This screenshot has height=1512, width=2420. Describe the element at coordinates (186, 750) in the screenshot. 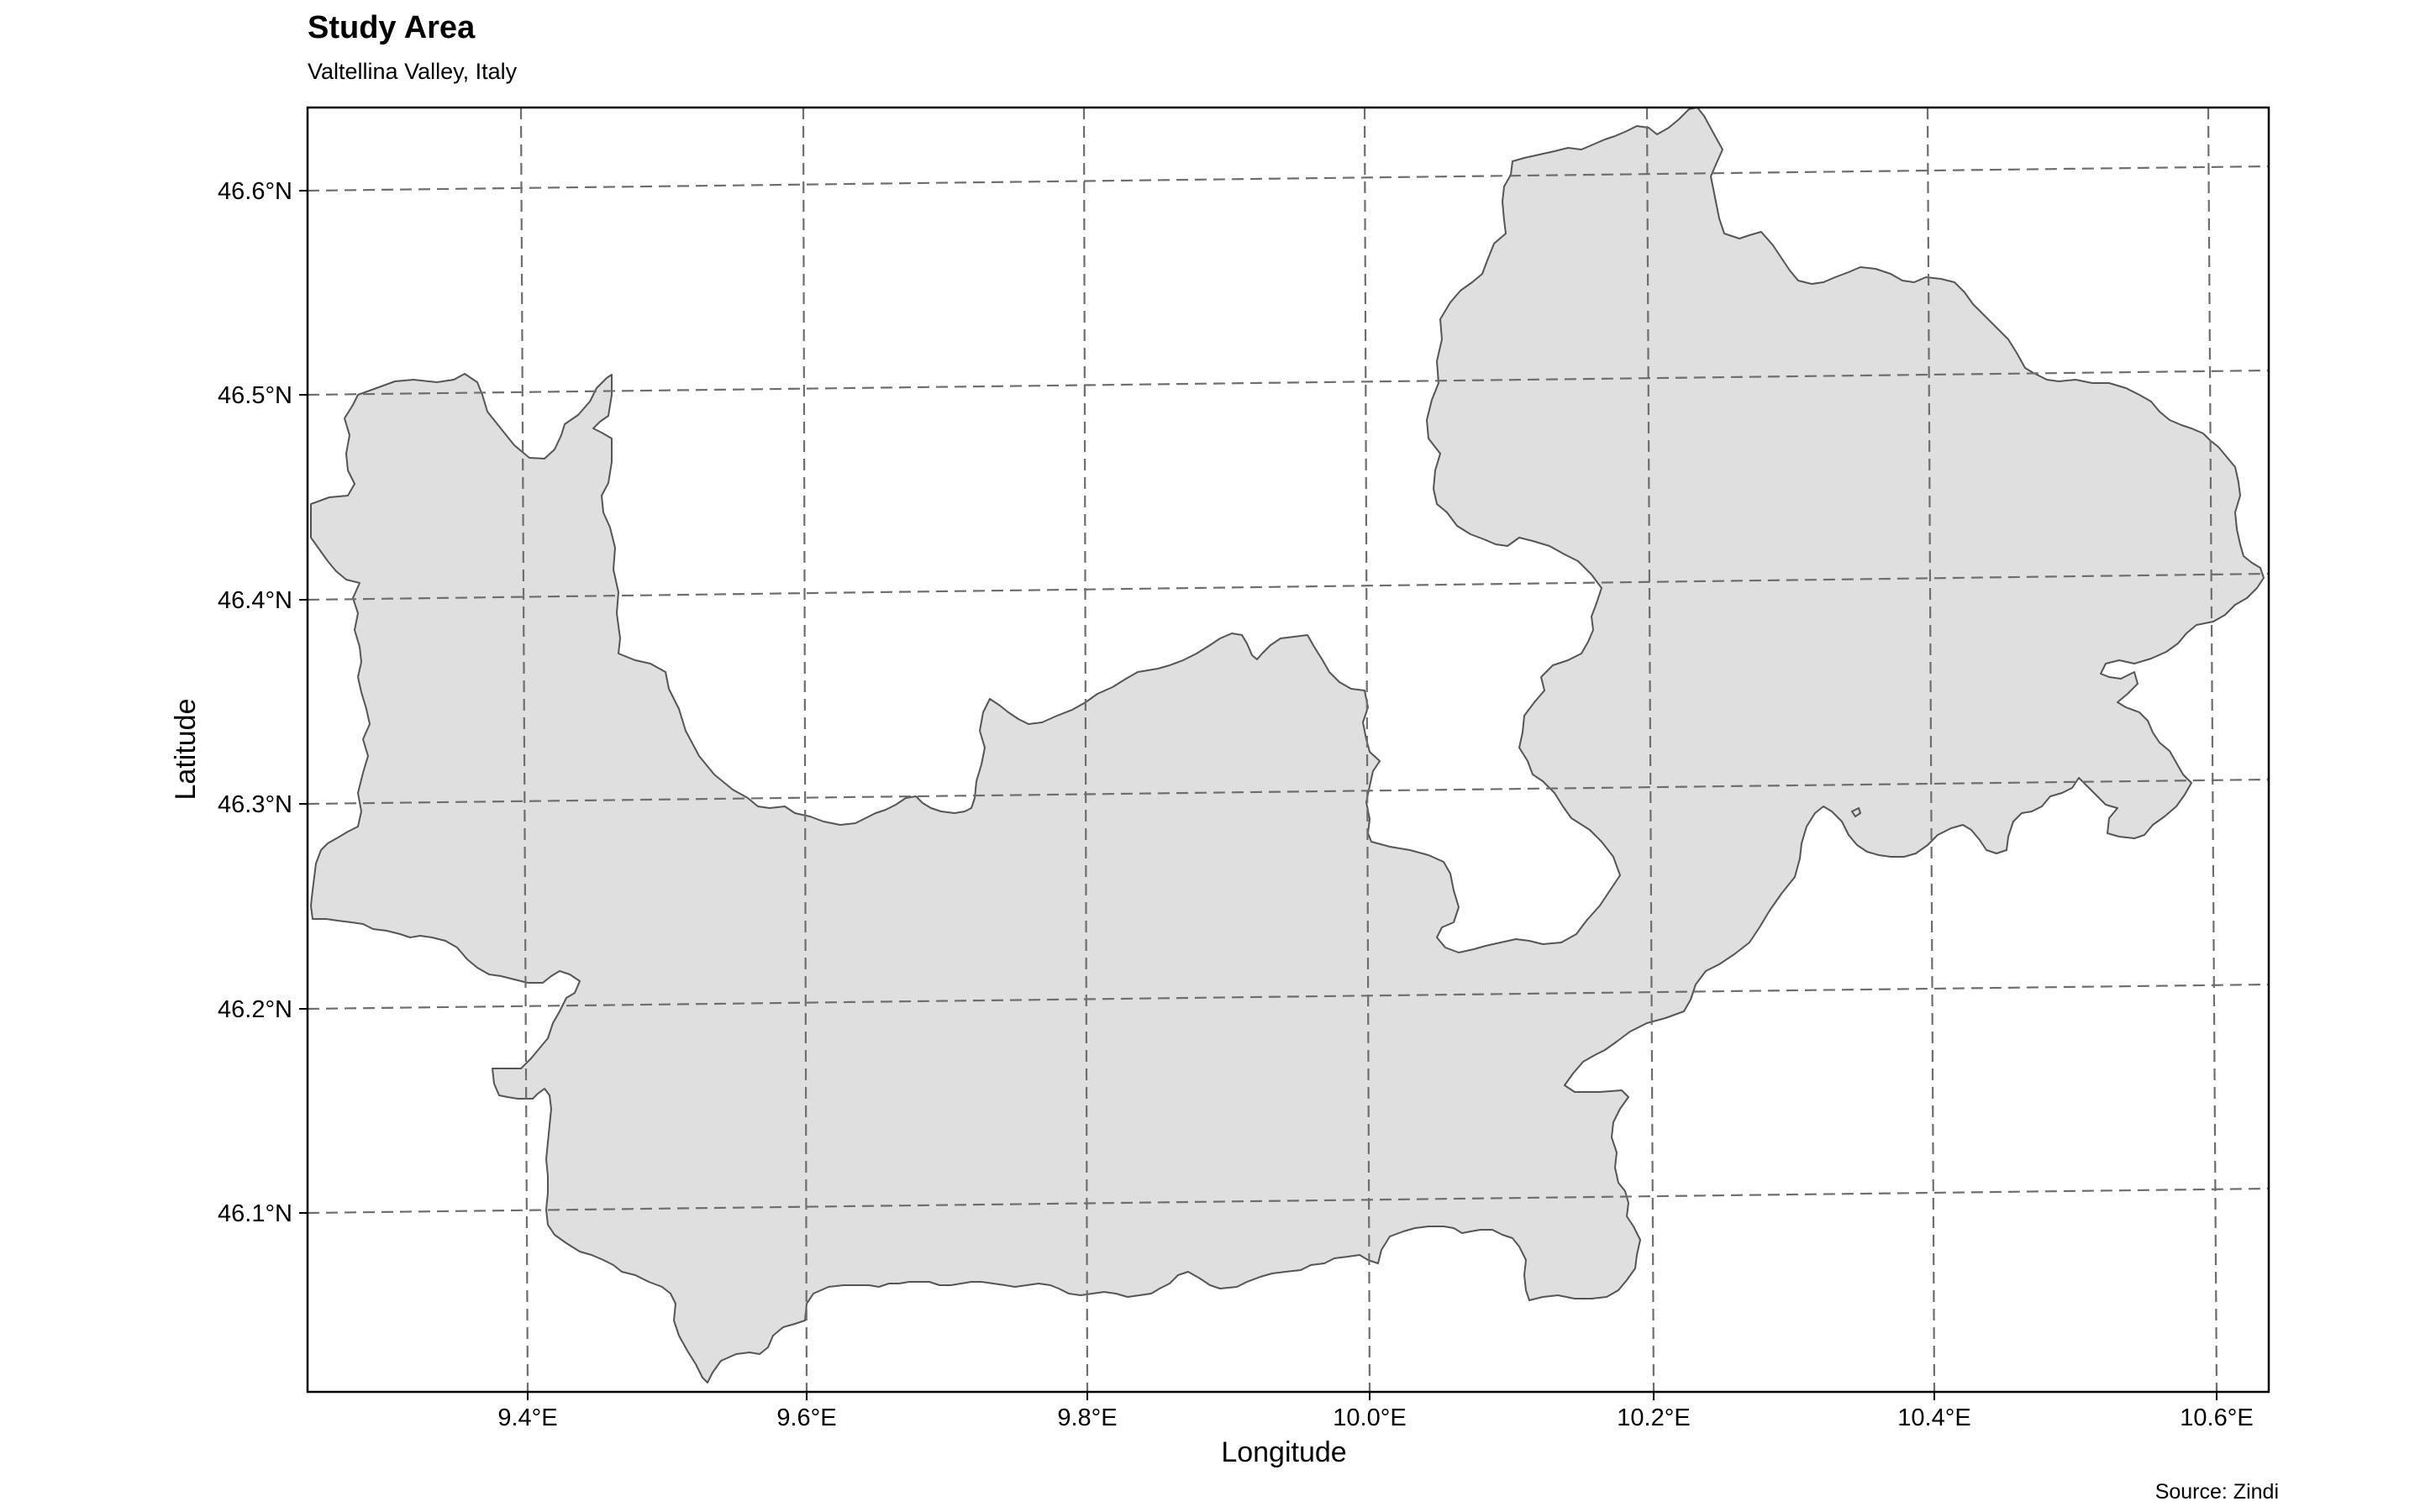

I see `y-axis-title: Latitude` at that location.